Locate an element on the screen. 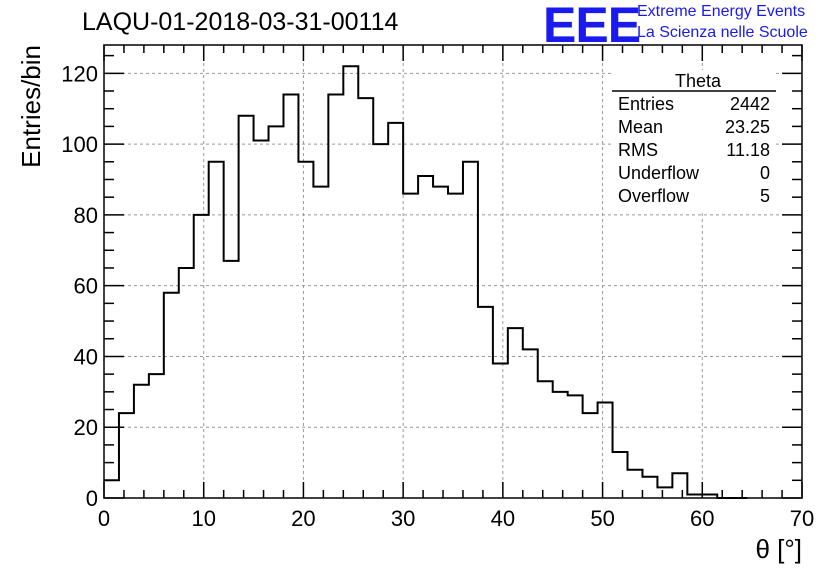 Image resolution: width=836 pixels, height=572 pixels. stats-row-value: 5 is located at coordinates (765, 196).